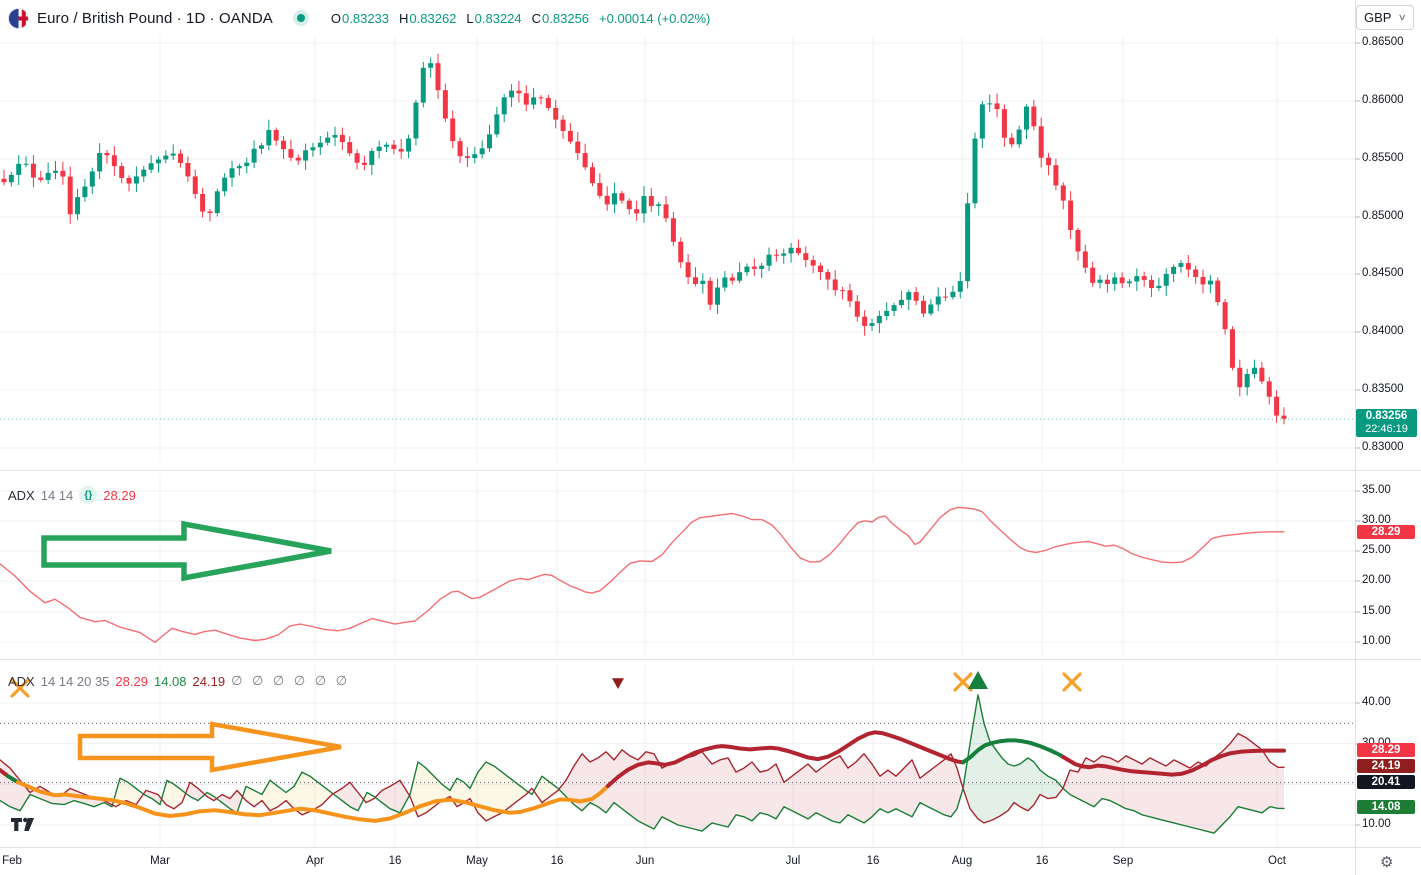  Describe the element at coordinates (1387, 862) in the screenshot. I see `gear-icon: ⚙` at that location.